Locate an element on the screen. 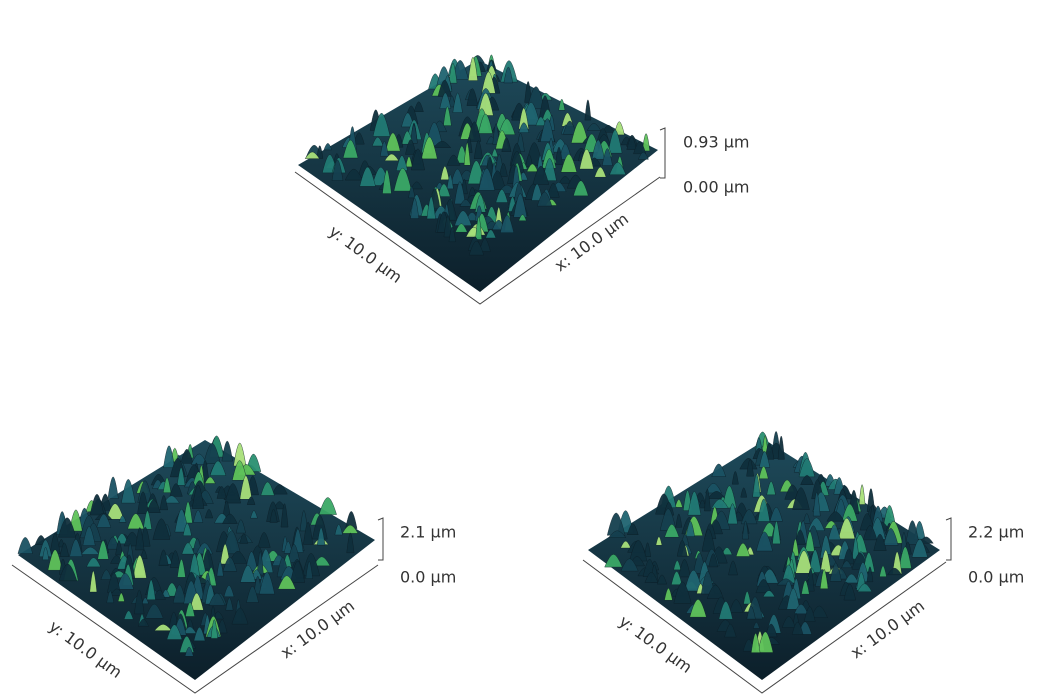 Image resolution: width=1045 pixels, height=695 pixels. z-bracket is located at coordinates (662, 153).